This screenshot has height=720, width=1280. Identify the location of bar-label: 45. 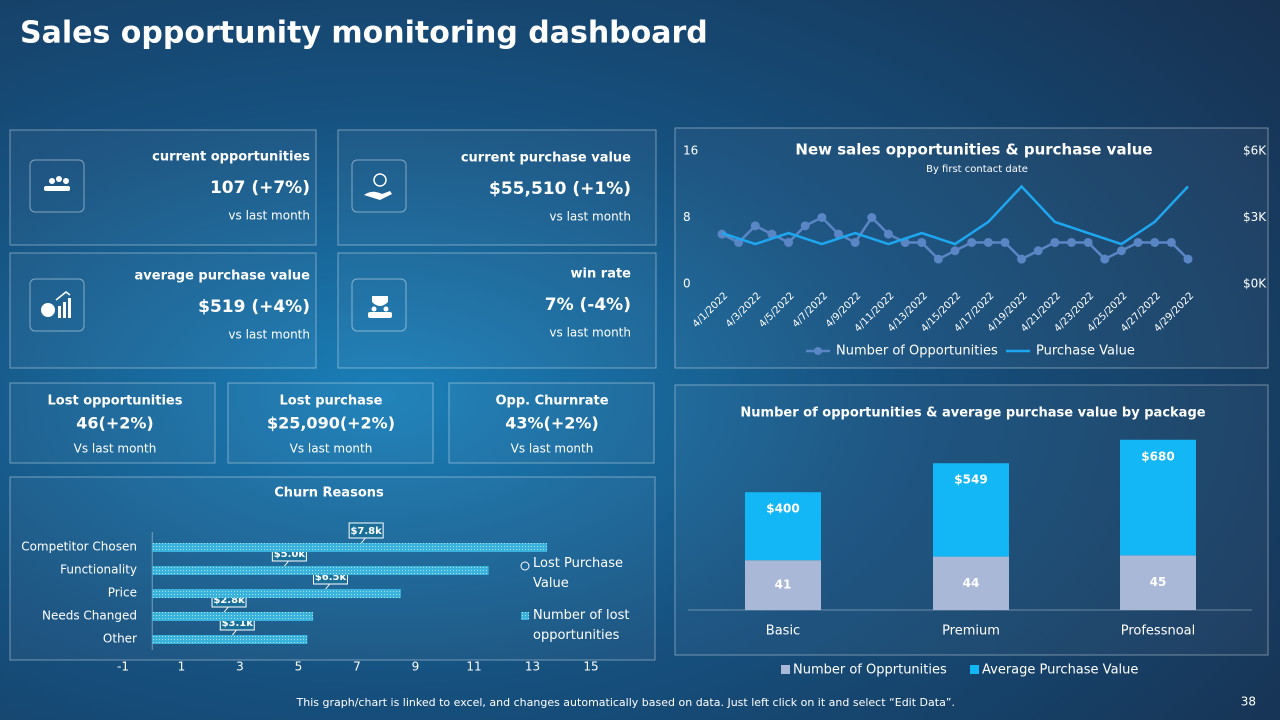
(1158, 582).